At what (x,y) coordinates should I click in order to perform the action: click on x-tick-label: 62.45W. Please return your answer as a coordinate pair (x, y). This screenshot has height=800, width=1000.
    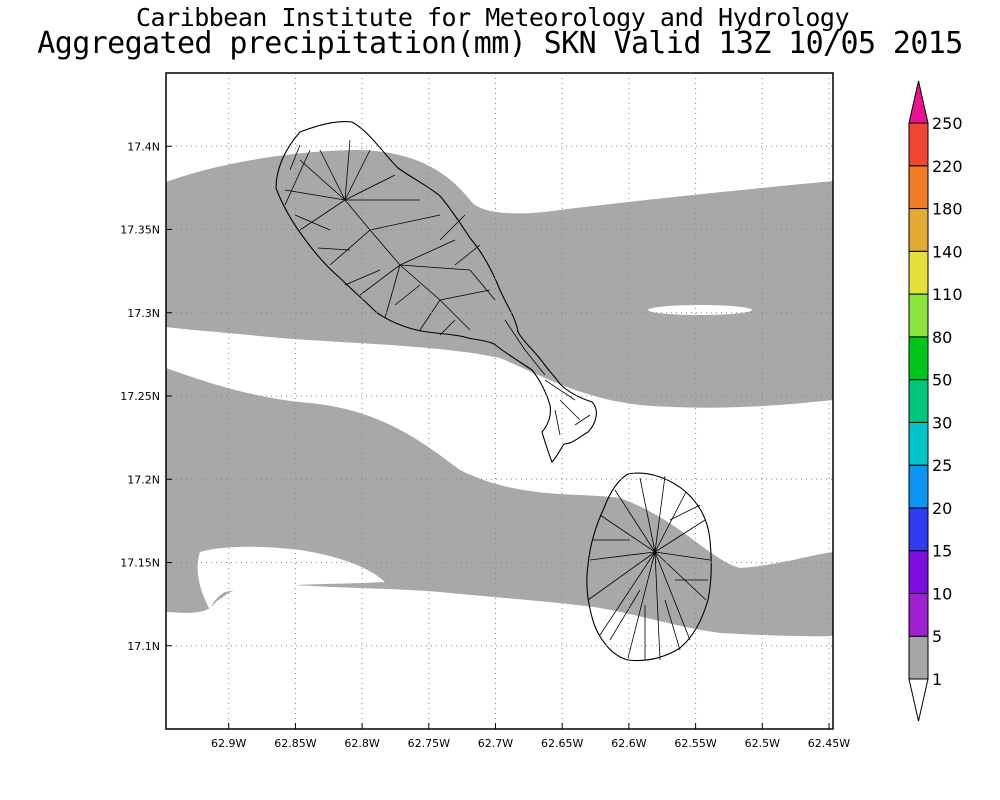
    Looking at the image, I should click on (829, 743).